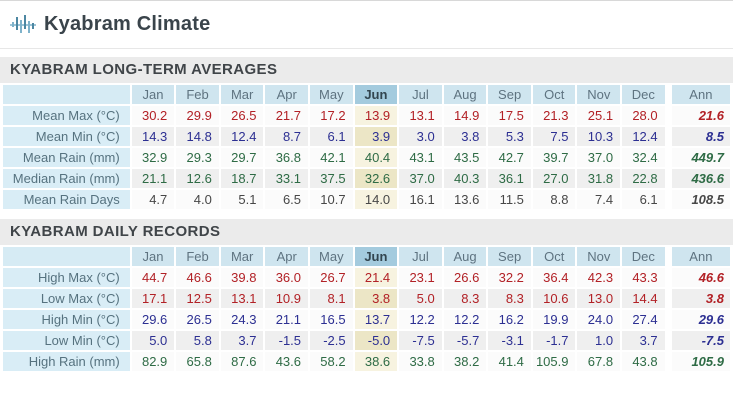  Describe the element at coordinates (287, 340) in the screenshot. I see `value-cell: -1.5` at that location.